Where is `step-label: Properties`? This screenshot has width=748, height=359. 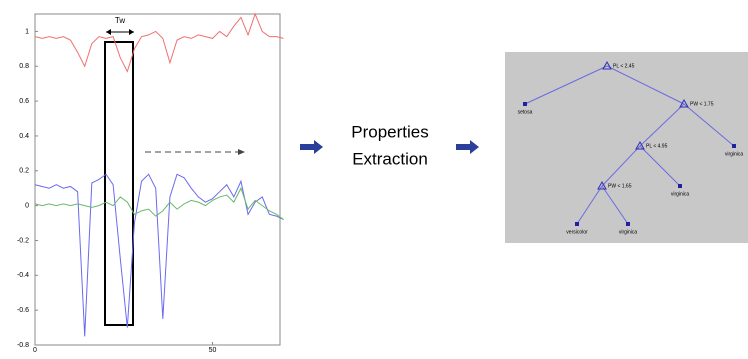 step-label: Properties is located at coordinates (389, 131).